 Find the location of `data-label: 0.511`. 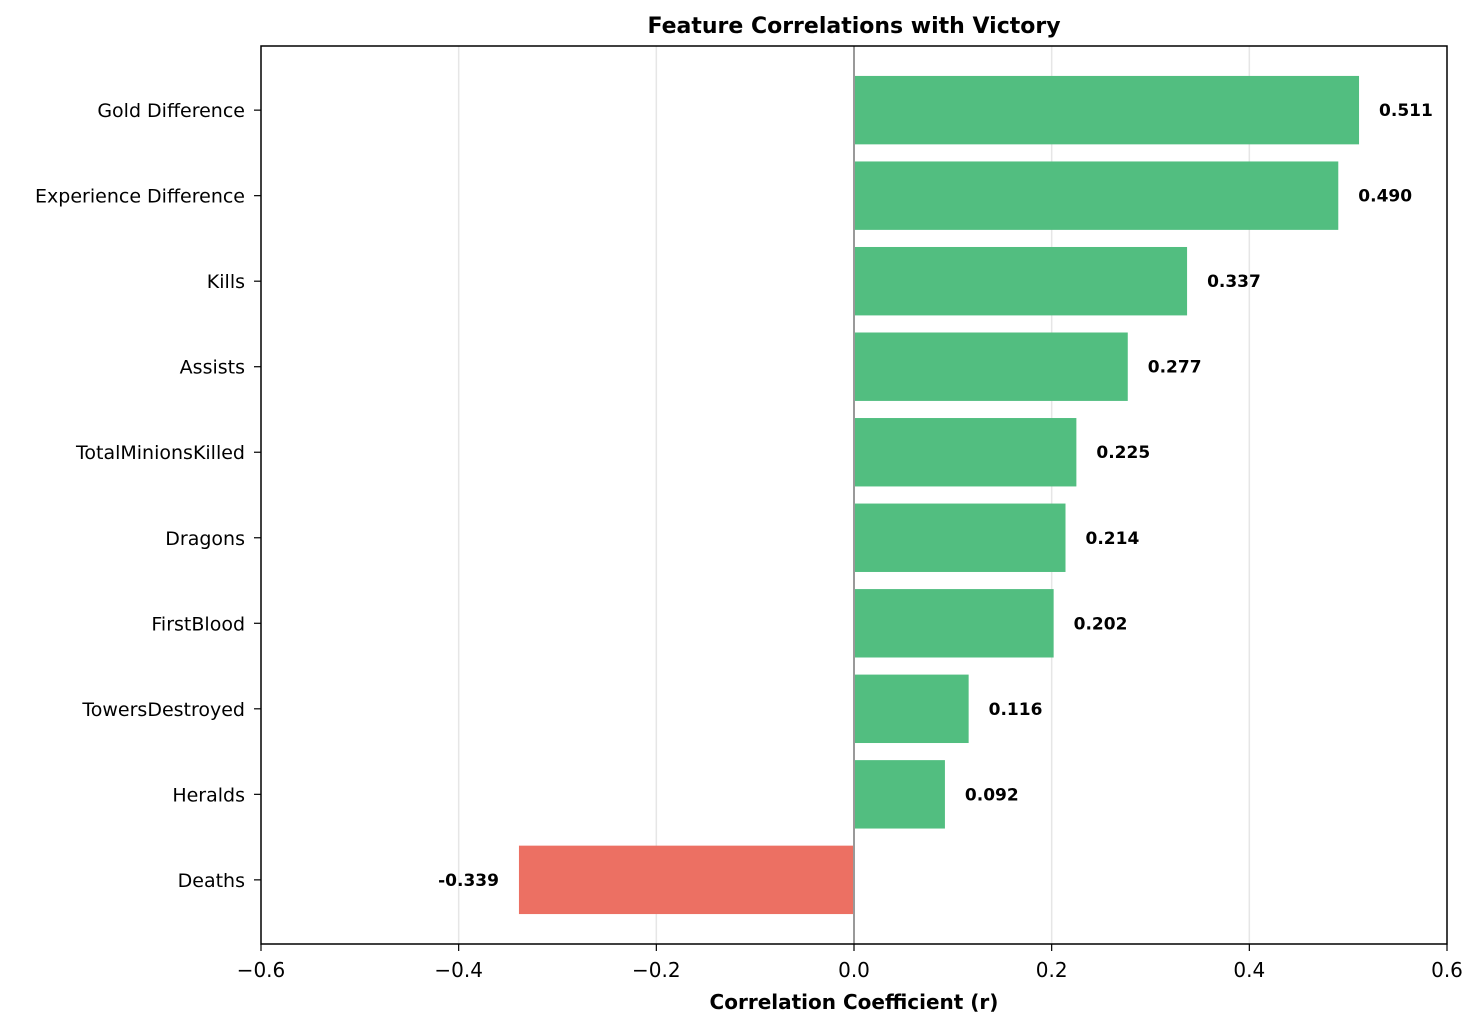

data-label: 0.511 is located at coordinates (1406, 111).